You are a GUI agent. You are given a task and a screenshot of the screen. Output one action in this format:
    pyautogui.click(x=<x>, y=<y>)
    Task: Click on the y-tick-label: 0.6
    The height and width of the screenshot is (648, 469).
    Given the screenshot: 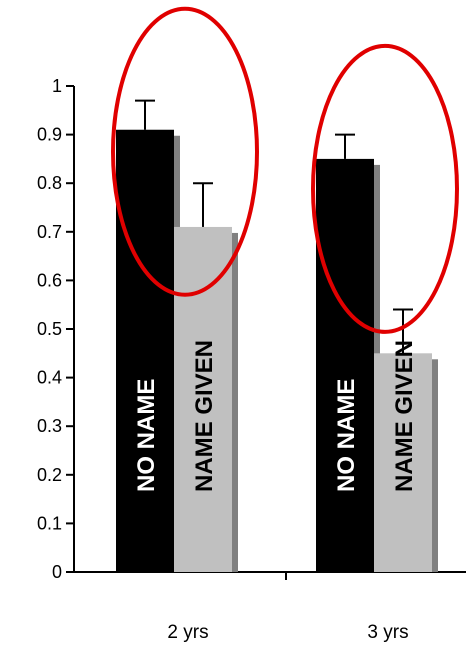 What is the action you would take?
    pyautogui.click(x=49, y=280)
    